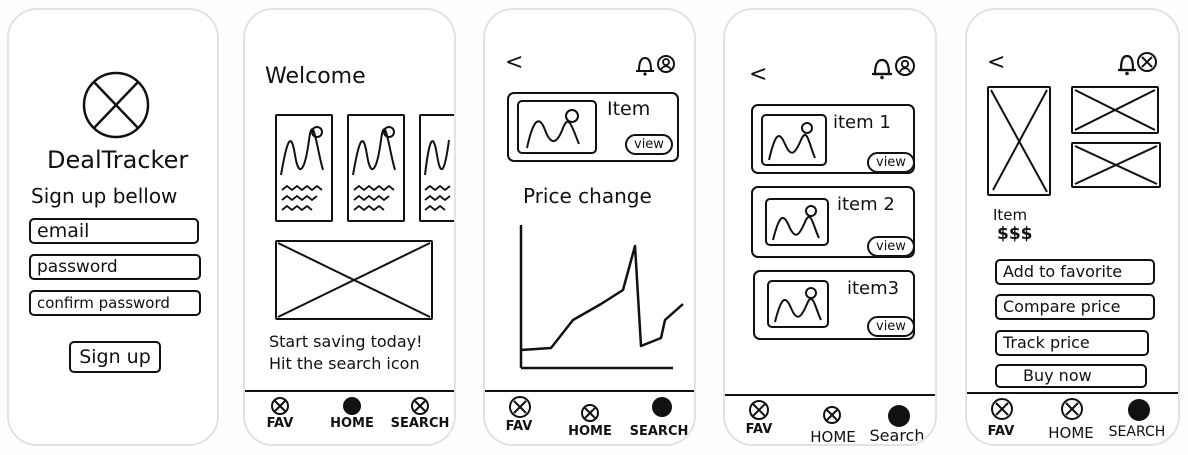 The width and height of the screenshot is (1188, 455). Describe the element at coordinates (344, 363) in the screenshot. I see `tagline-line-2: Hit the search icon` at that location.